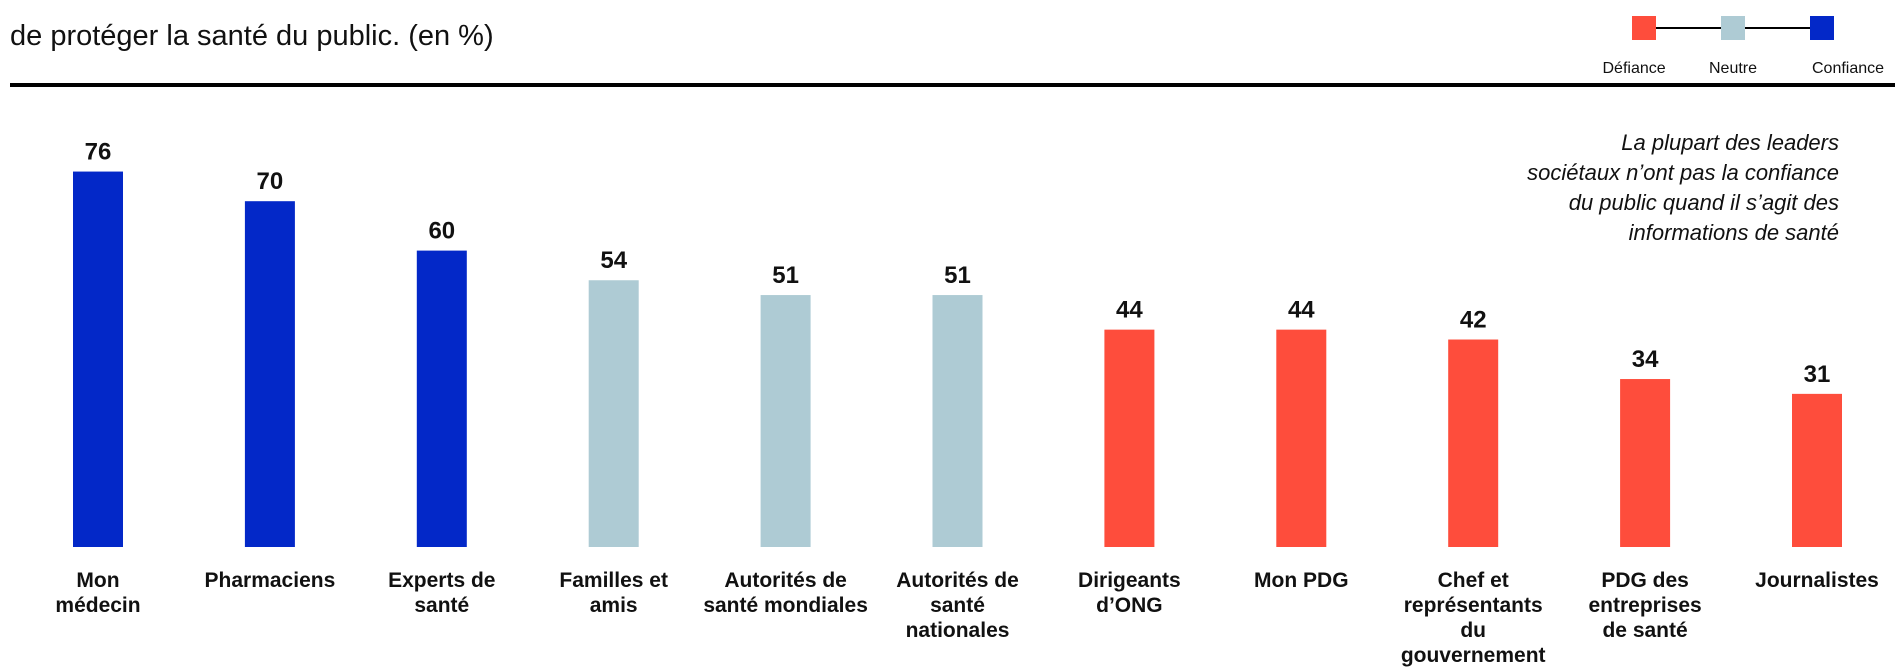 This screenshot has height=668, width=1895. Describe the element at coordinates (785, 593) in the screenshot. I see `x-tick-label: Autorités de santé mondiales` at that location.